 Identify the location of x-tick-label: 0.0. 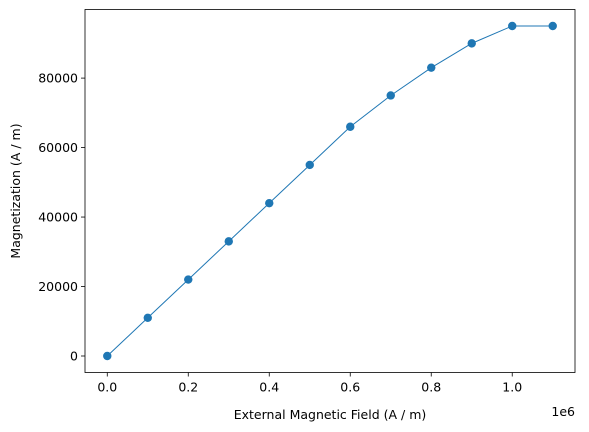
(107, 387).